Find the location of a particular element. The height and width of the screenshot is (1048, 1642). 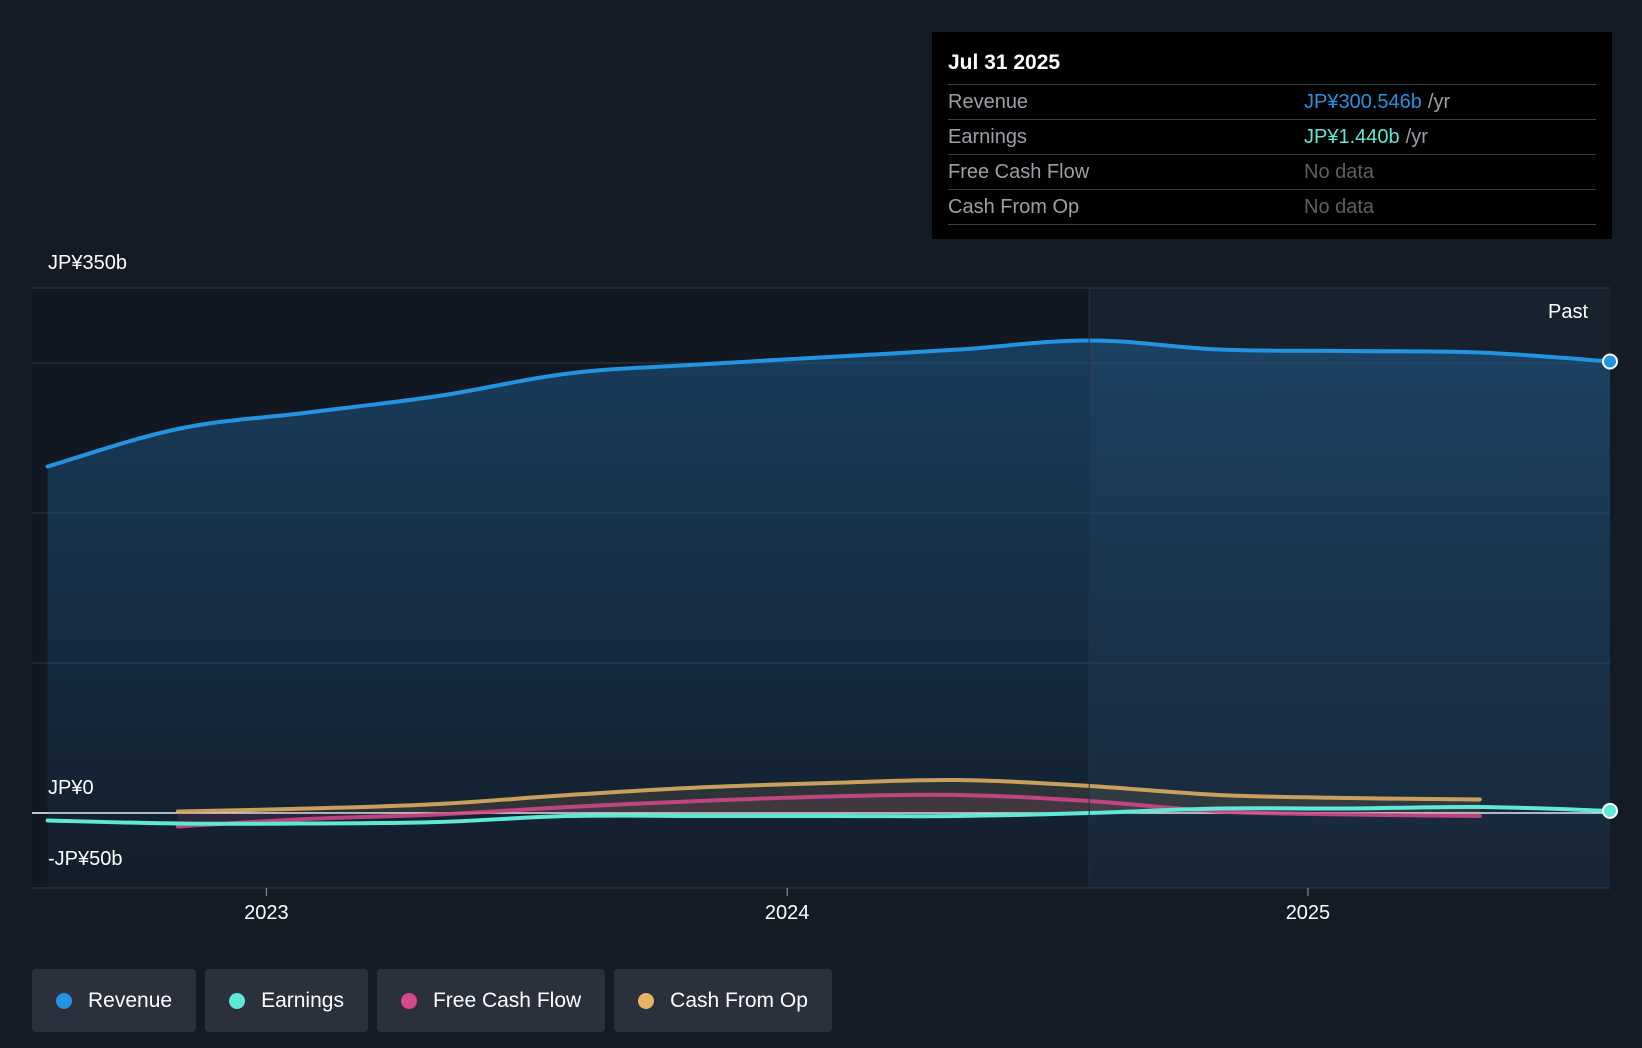

tooltip-row-name: Revenue is located at coordinates (988, 102).